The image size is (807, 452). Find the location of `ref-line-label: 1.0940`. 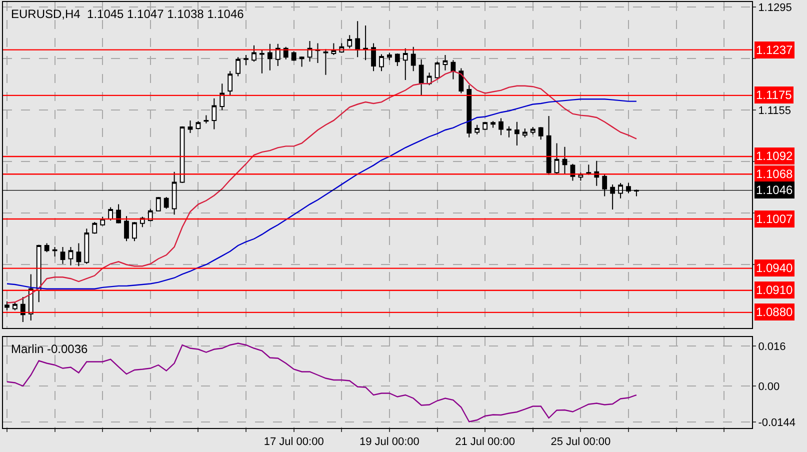

ref-line-label: 1.0940 is located at coordinates (775, 268).